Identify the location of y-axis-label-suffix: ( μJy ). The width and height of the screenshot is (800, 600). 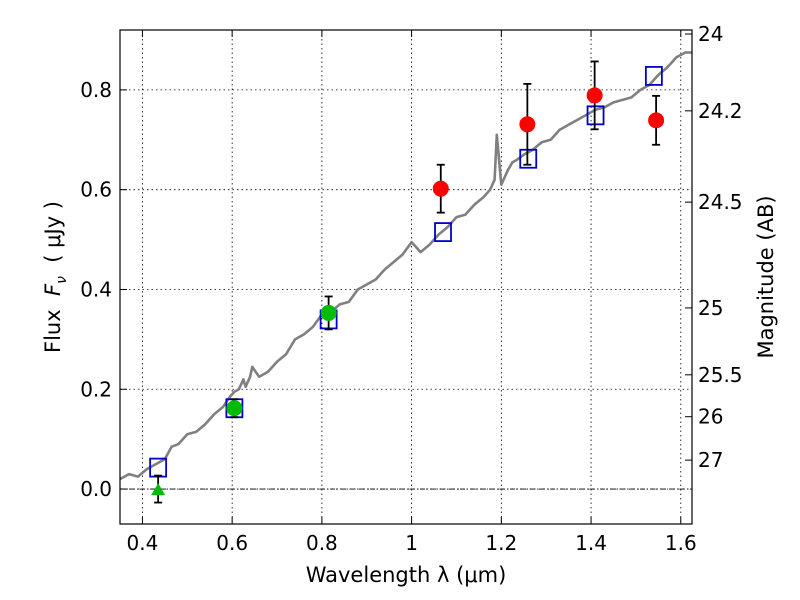
(53, 238).